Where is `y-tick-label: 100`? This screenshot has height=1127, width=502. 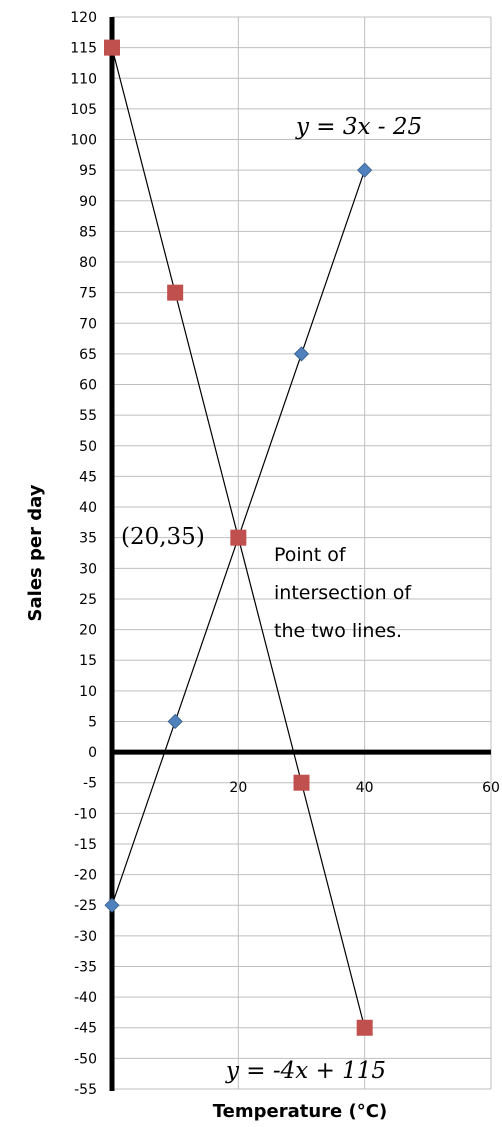
y-tick-label: 100 is located at coordinates (83, 141).